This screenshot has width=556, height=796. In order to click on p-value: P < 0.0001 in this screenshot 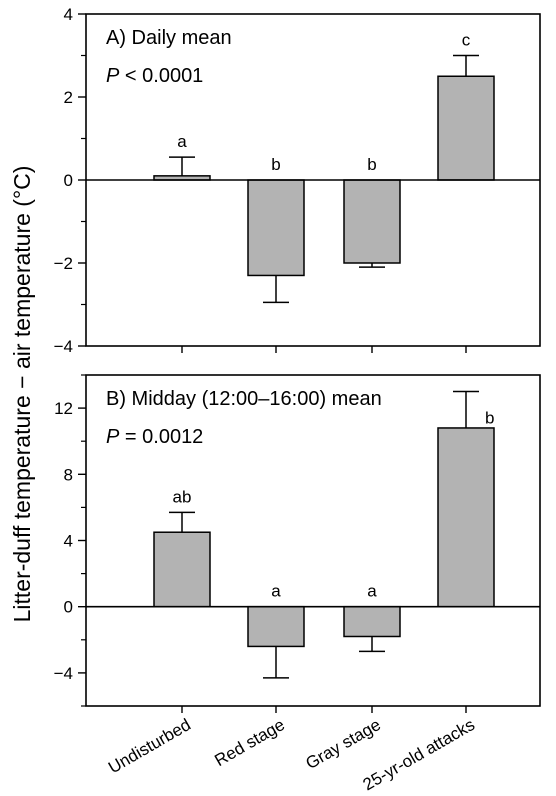, I will do `click(154, 76)`.